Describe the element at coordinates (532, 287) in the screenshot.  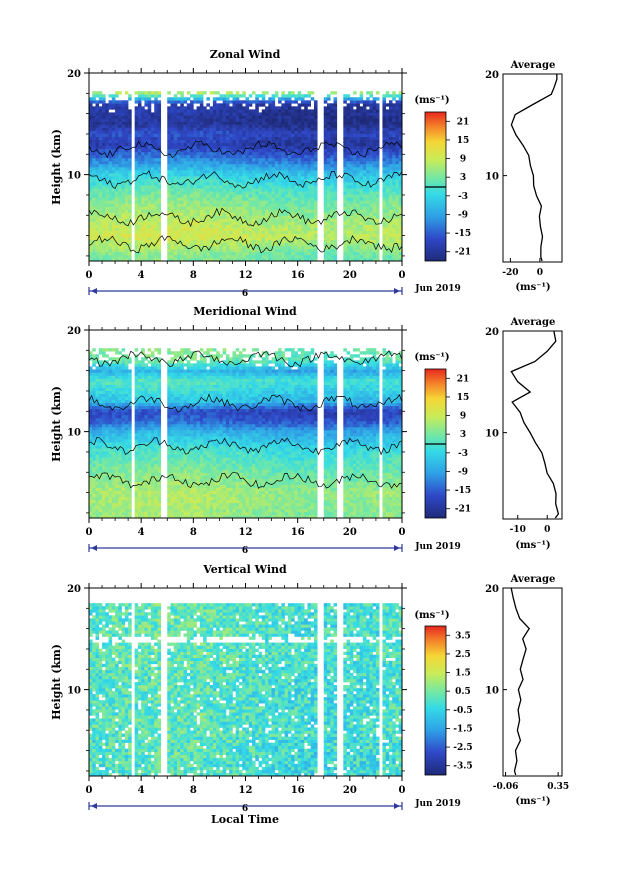
I see `average-xlabel: (ms⁻¹)` at that location.